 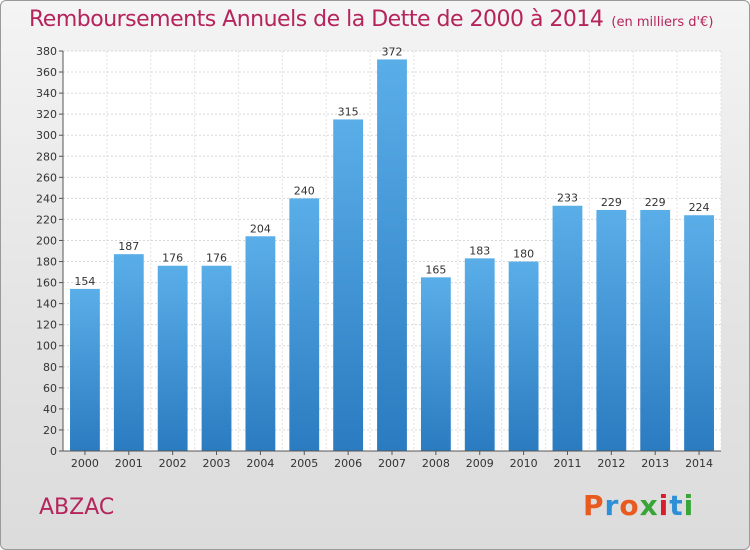 I want to click on y-tick-label: 0, so click(x=53, y=451).